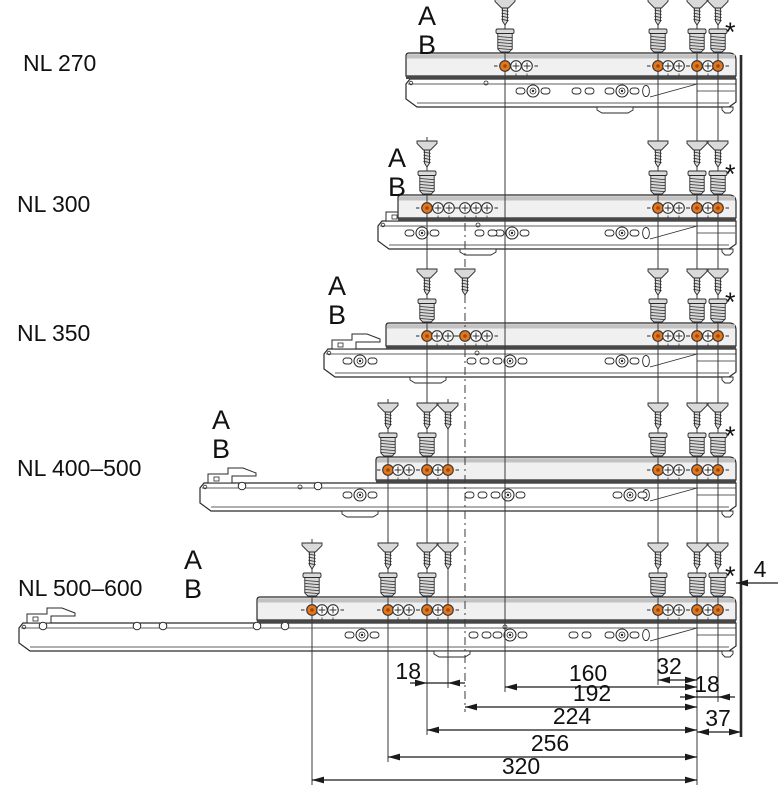  Describe the element at coordinates (542, 745) in the screenshot. I see `dimension-256: 256` at that location.